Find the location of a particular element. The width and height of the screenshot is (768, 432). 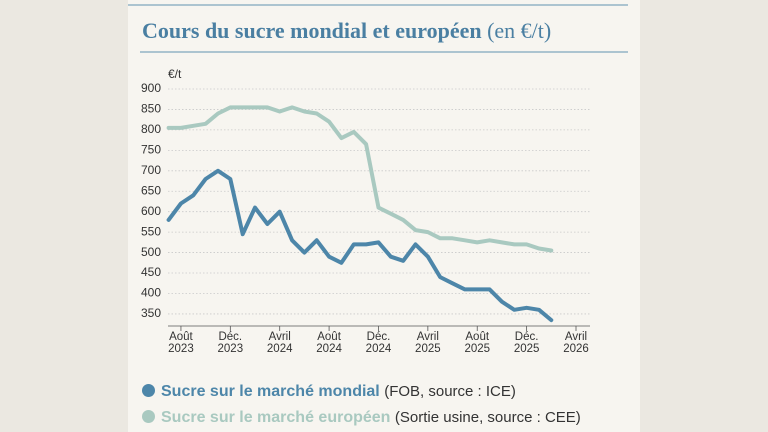

title-unit: (en €/t) is located at coordinates (519, 30).